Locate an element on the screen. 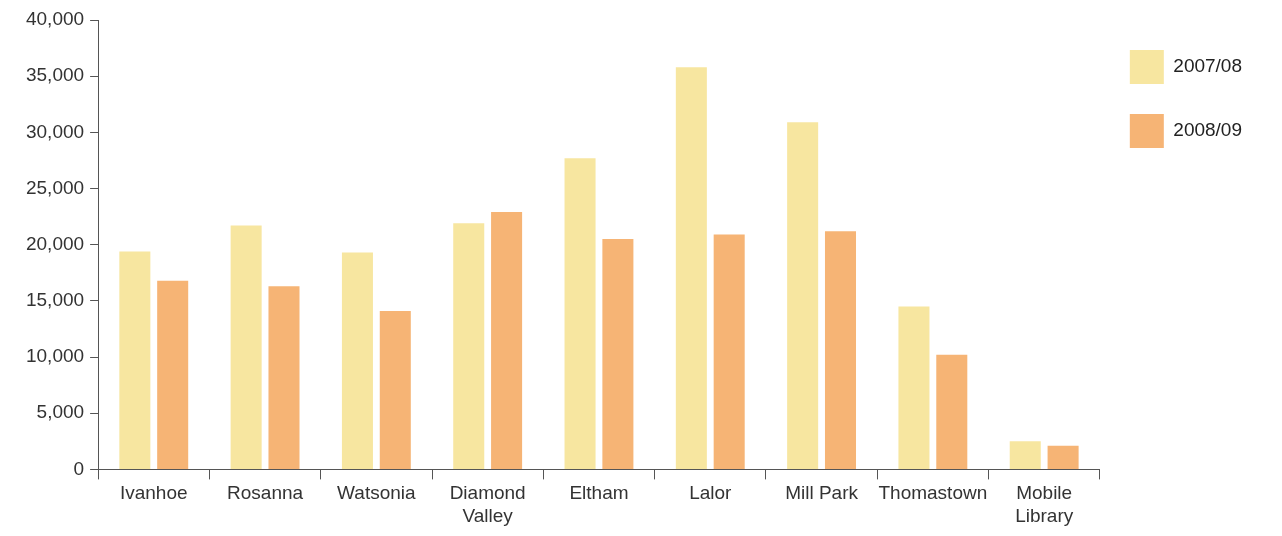  y-tick-label: 40,000 is located at coordinates (55, 19).